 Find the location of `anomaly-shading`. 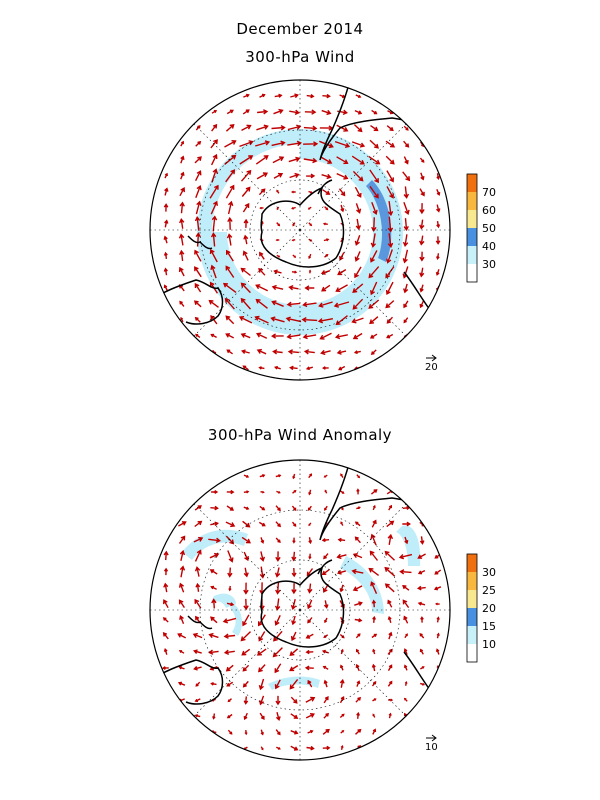

anomaly-shading is located at coordinates (301, 607).